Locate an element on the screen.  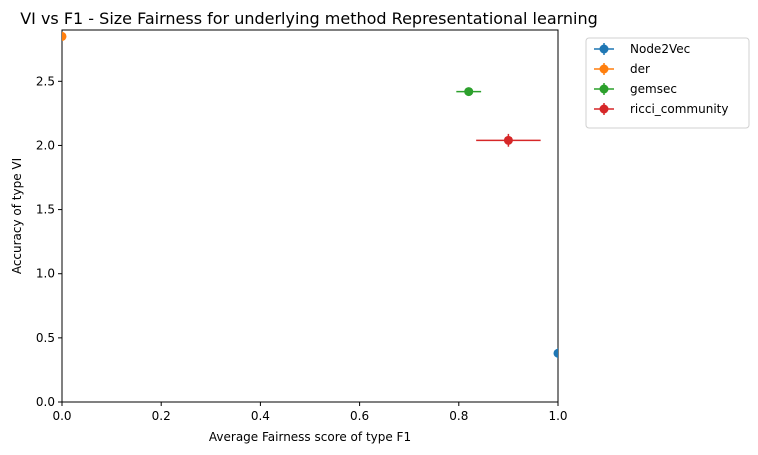
y-tick-label: 0.5 is located at coordinates (45, 338).